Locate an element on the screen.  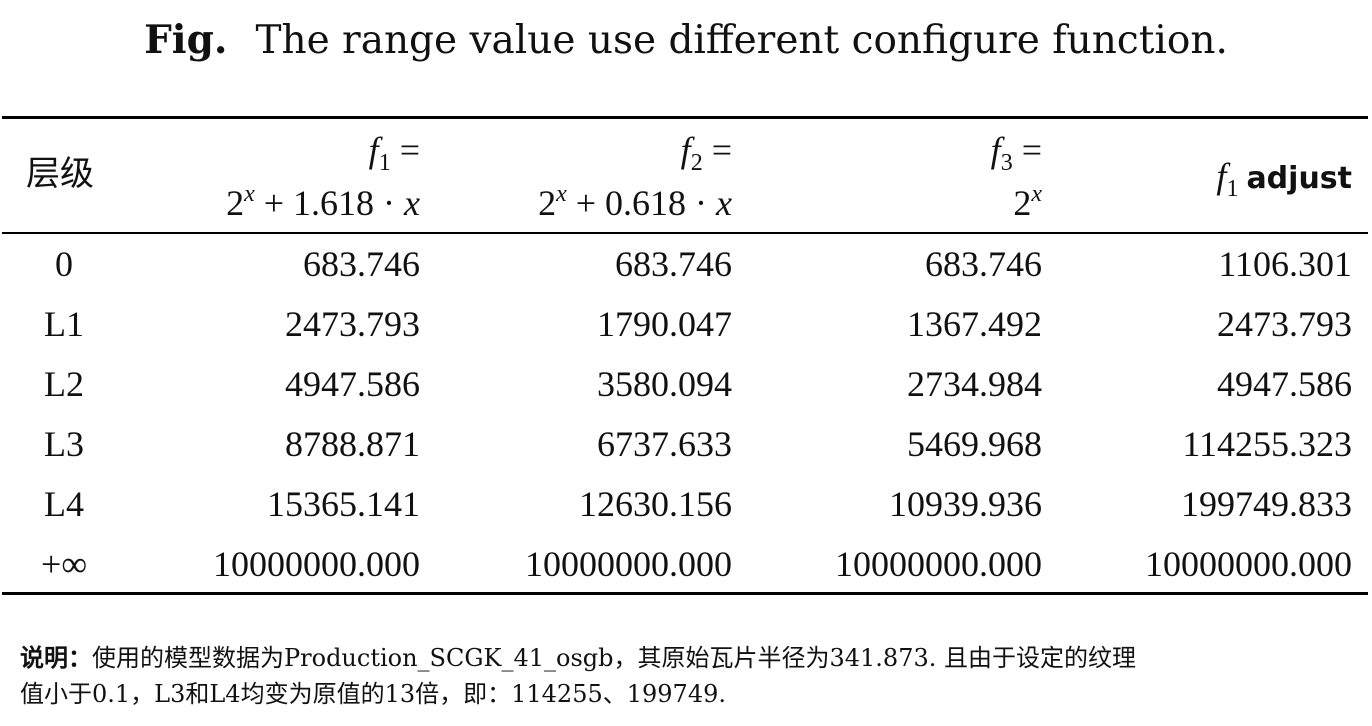
header-col3-formula: 2x is located at coordinates (902, 198).